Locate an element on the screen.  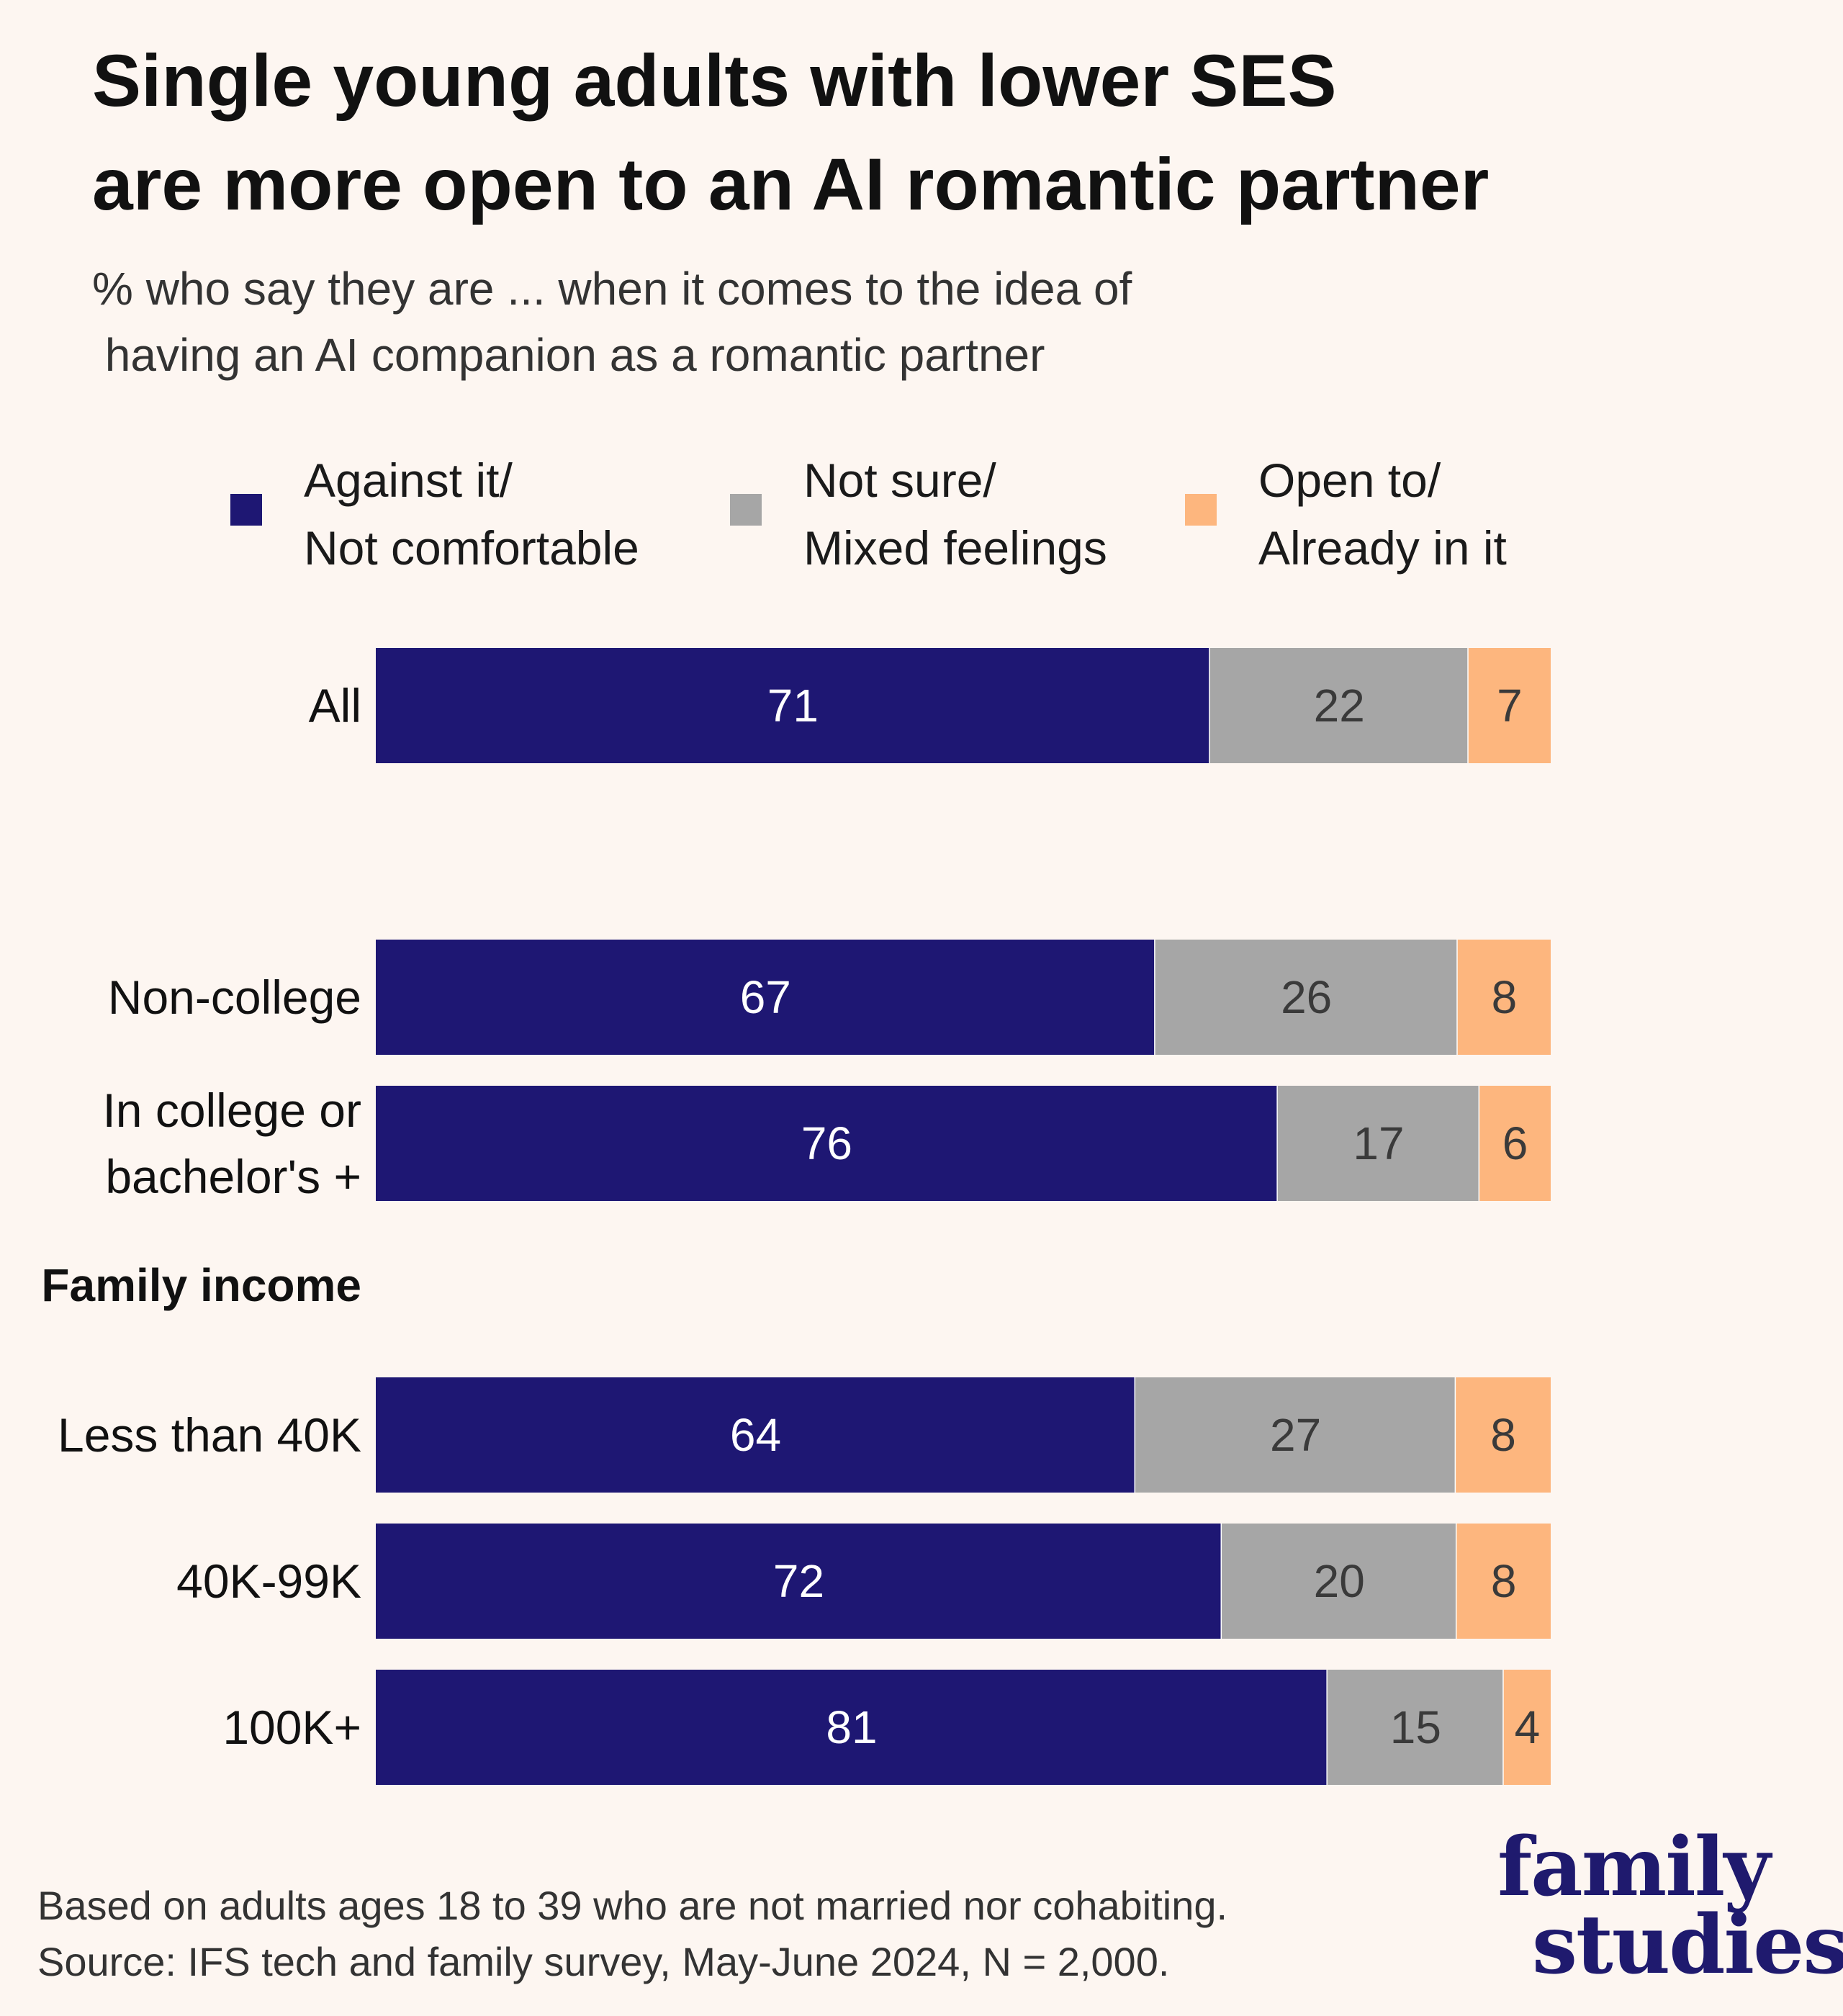
legend-label-against-line2: Not comfortable is located at coordinates (472, 548).